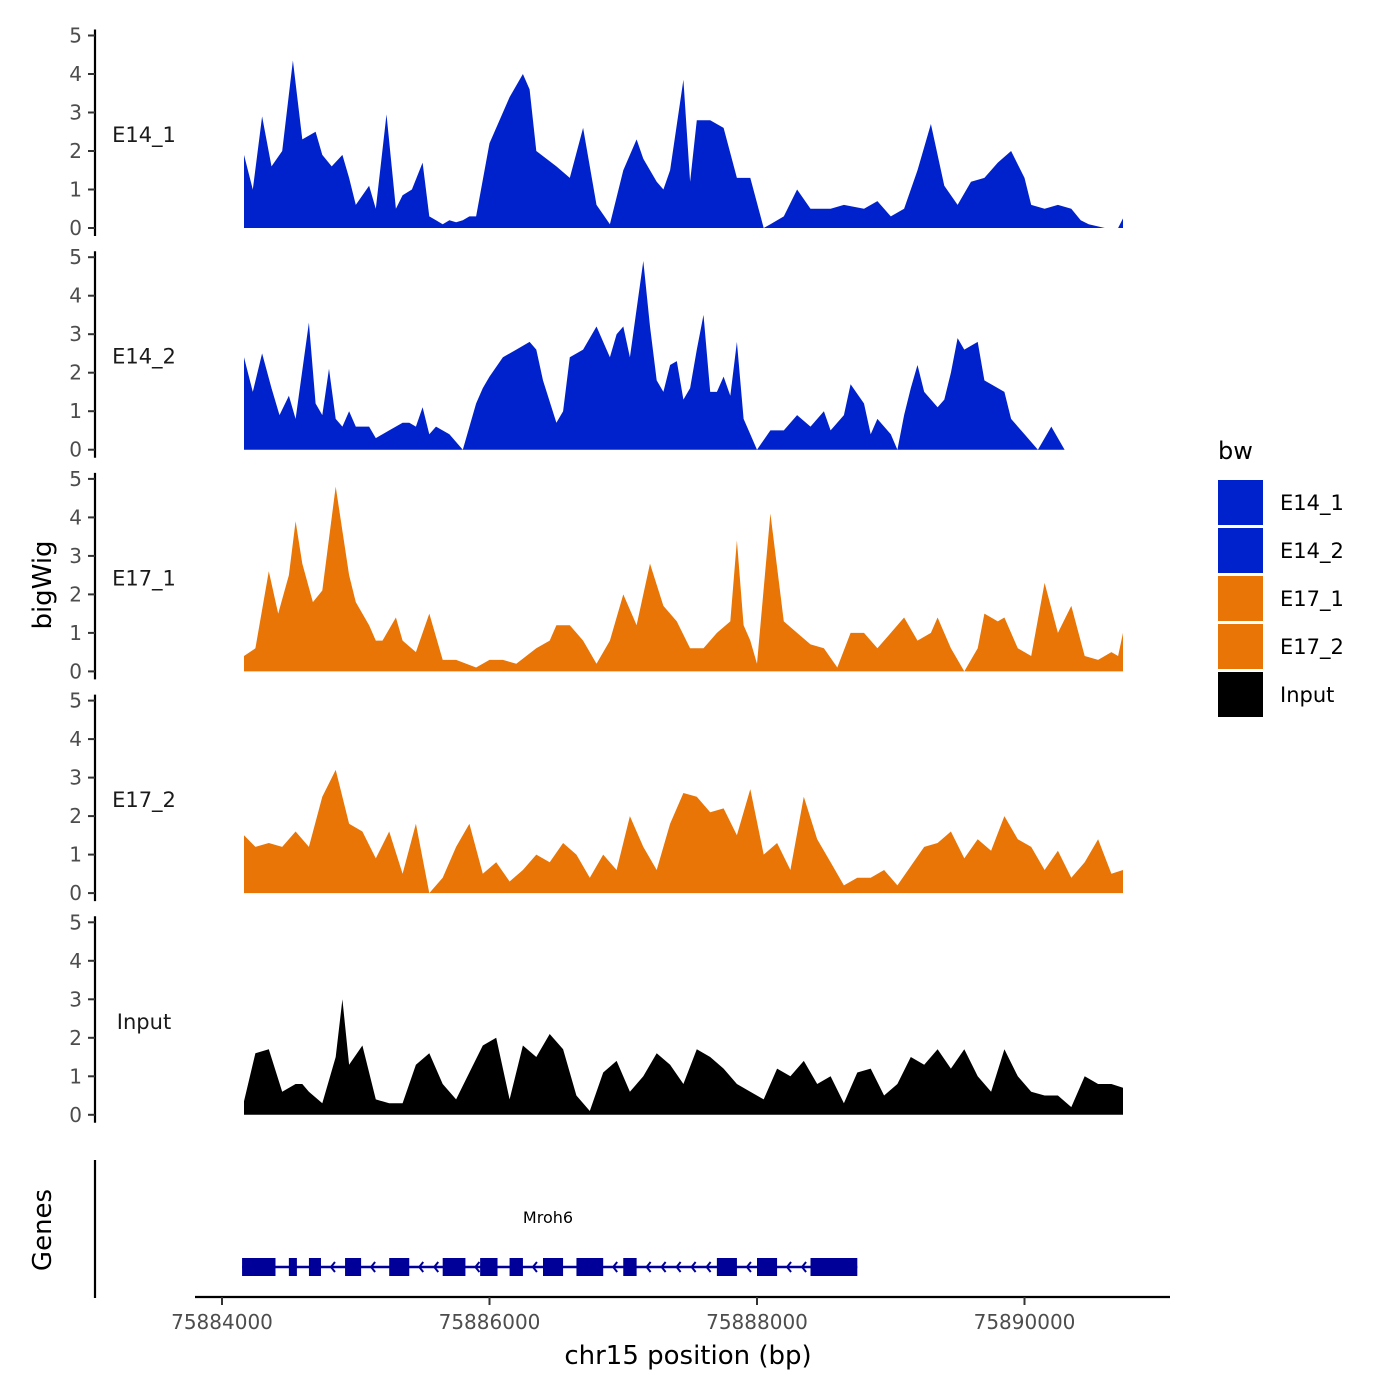  I want to click on track-E14_2: 0 1 2 3 4 5 E14_2, so click(567, 353).